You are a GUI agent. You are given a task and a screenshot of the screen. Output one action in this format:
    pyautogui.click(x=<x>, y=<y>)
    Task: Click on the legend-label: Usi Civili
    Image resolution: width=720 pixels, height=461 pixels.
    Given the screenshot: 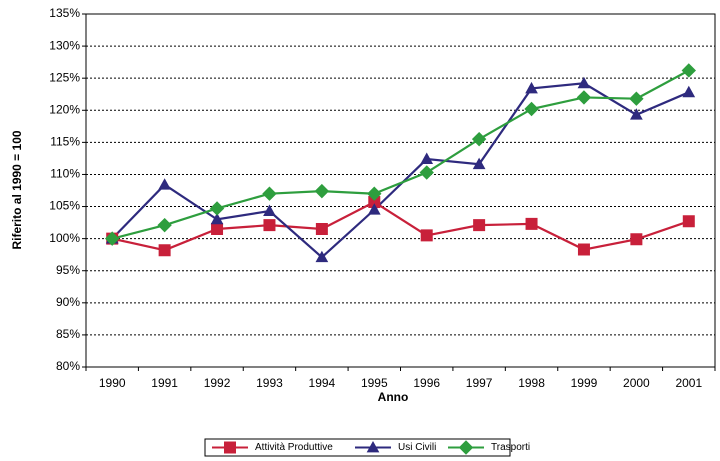 What is the action you would take?
    pyautogui.click(x=417, y=447)
    